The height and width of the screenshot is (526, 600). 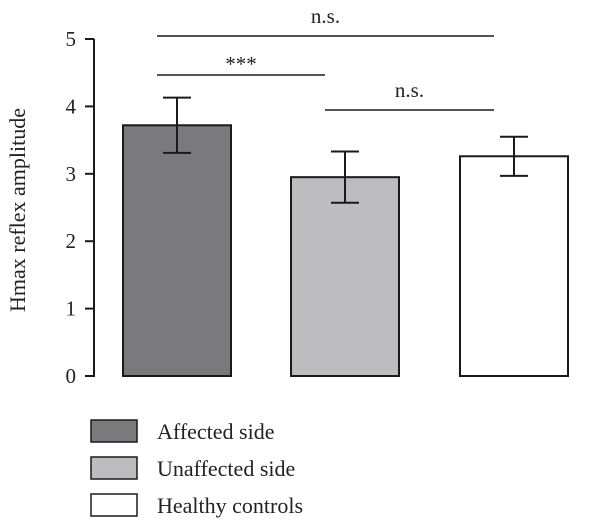 What do you see at coordinates (226, 468) in the screenshot?
I see `legend-label: Unaffected side` at bounding box center [226, 468].